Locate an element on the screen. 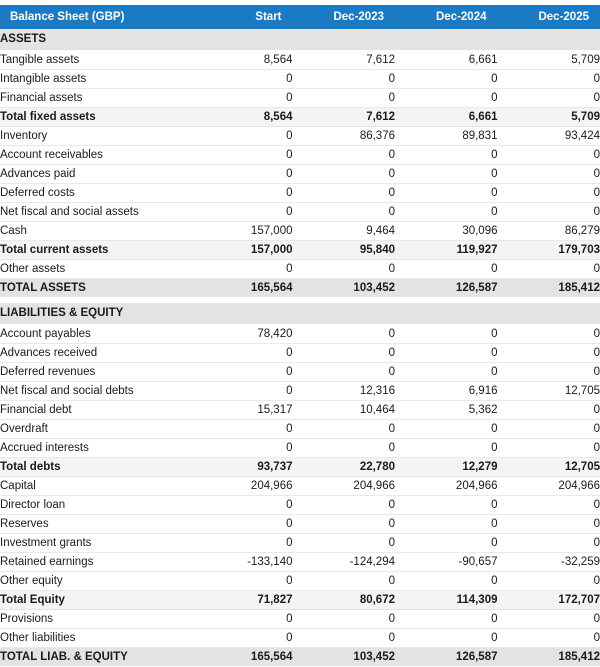 This screenshot has width=600, height=667. row-value: 15,317 is located at coordinates (241, 410).